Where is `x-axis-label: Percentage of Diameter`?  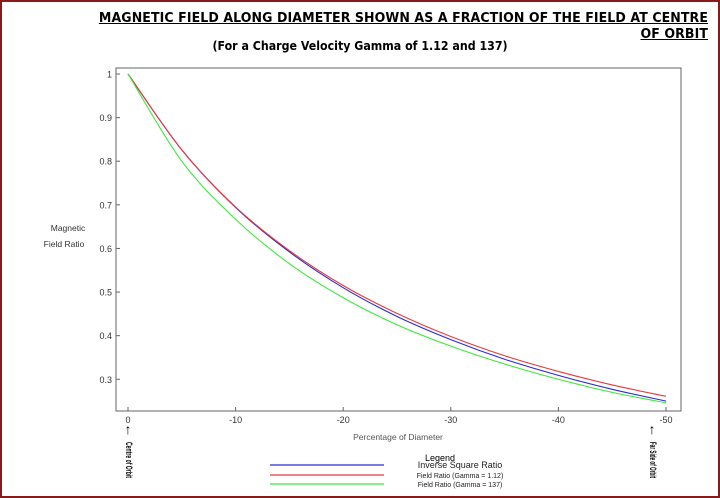
x-axis-label: Percentage of Diameter is located at coordinates (398, 437).